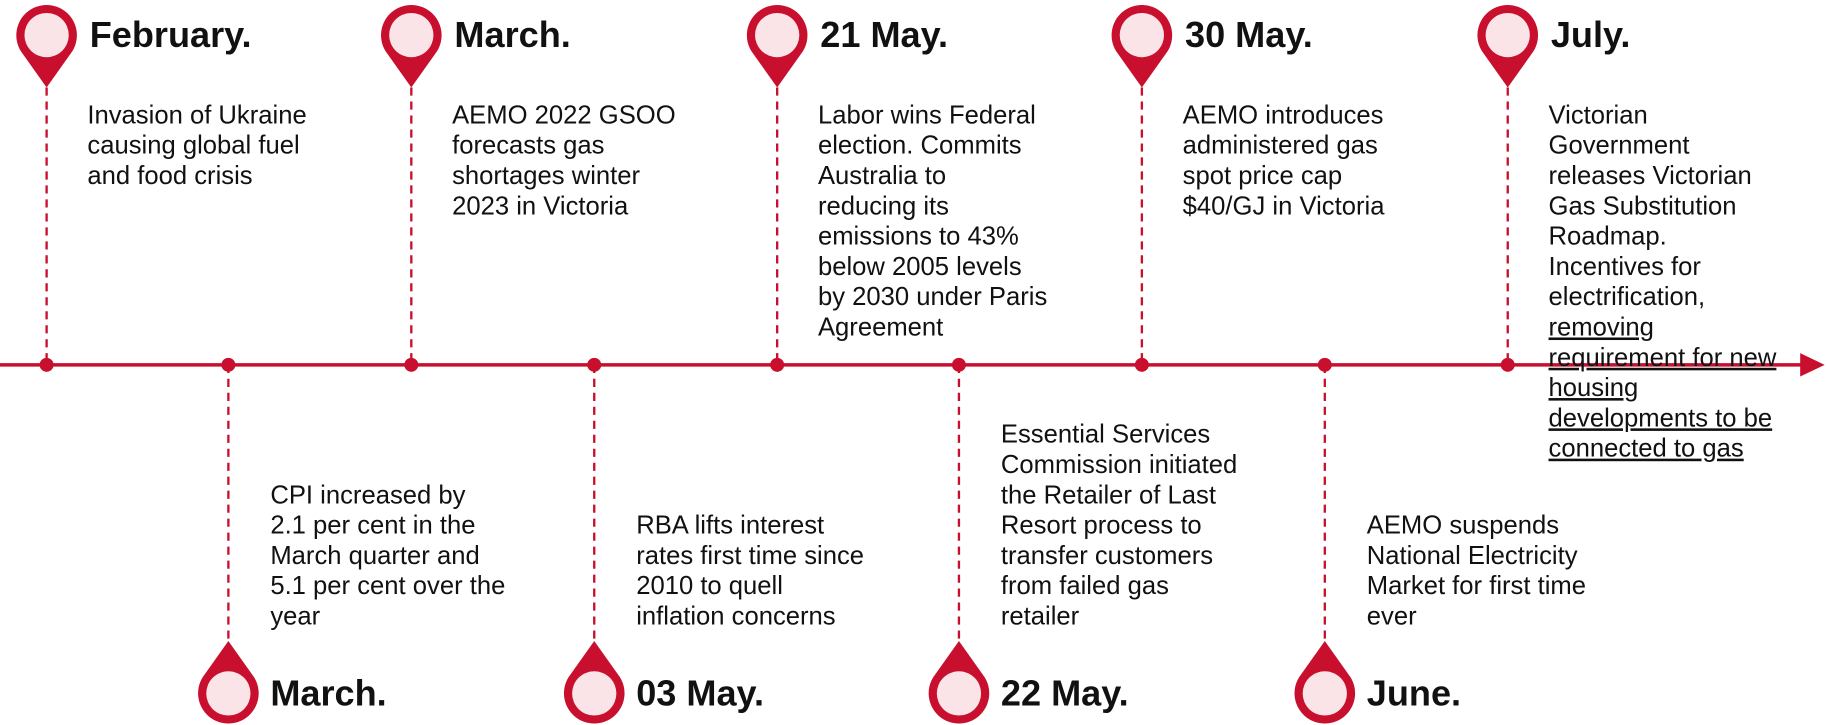 The height and width of the screenshot is (725, 1827). I want to click on event-text: AEMO introduces, so click(1283, 115).